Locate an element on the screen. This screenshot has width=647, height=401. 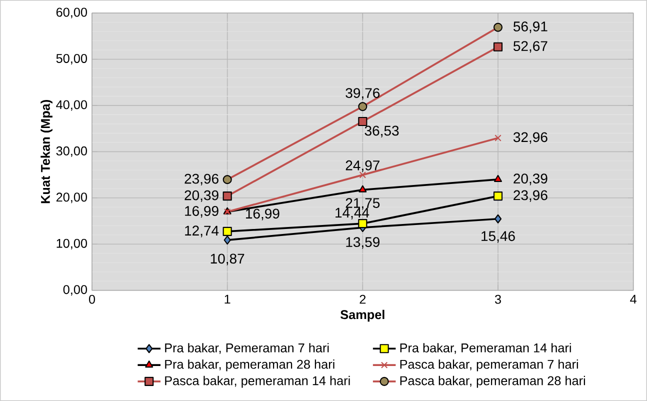
y-tick-label: 40,00 is located at coordinates (72, 105).